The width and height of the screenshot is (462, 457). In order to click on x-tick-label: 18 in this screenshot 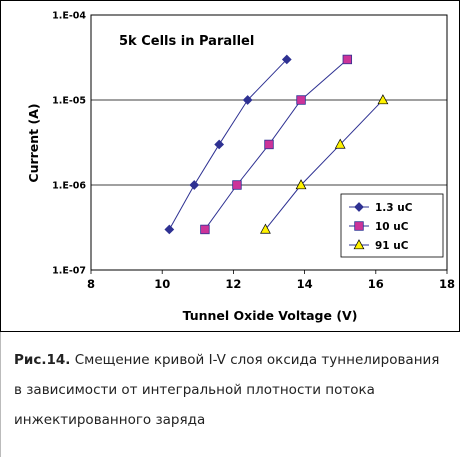, I will do `click(447, 284)`.